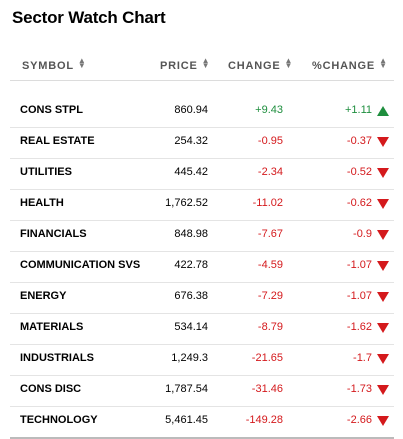  I want to click on row-price: 445.42, so click(191, 172).